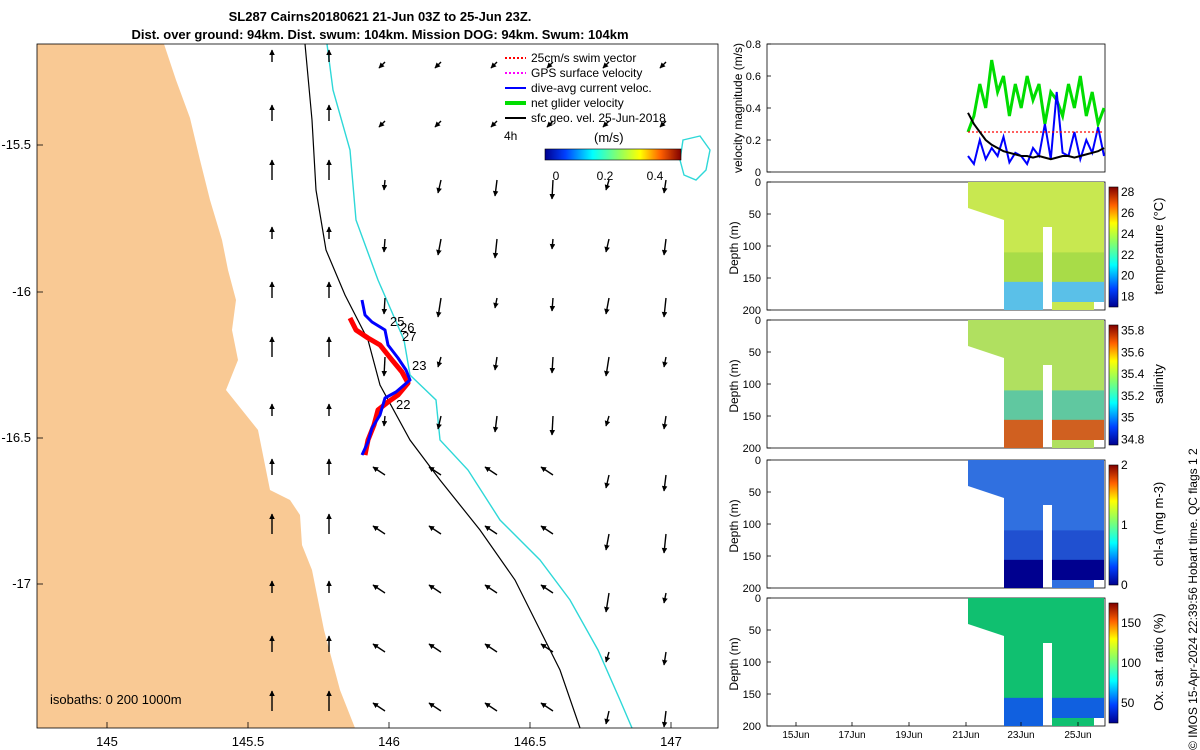 The height and width of the screenshot is (750, 1200). What do you see at coordinates (605, 176) in the screenshot?
I see `colorbar-tick: 0.2` at bounding box center [605, 176].